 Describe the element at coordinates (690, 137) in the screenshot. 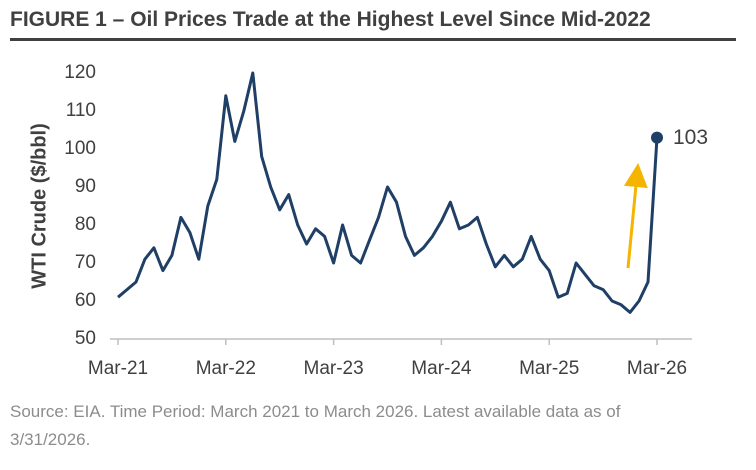

I see `end-value-label: 103` at that location.